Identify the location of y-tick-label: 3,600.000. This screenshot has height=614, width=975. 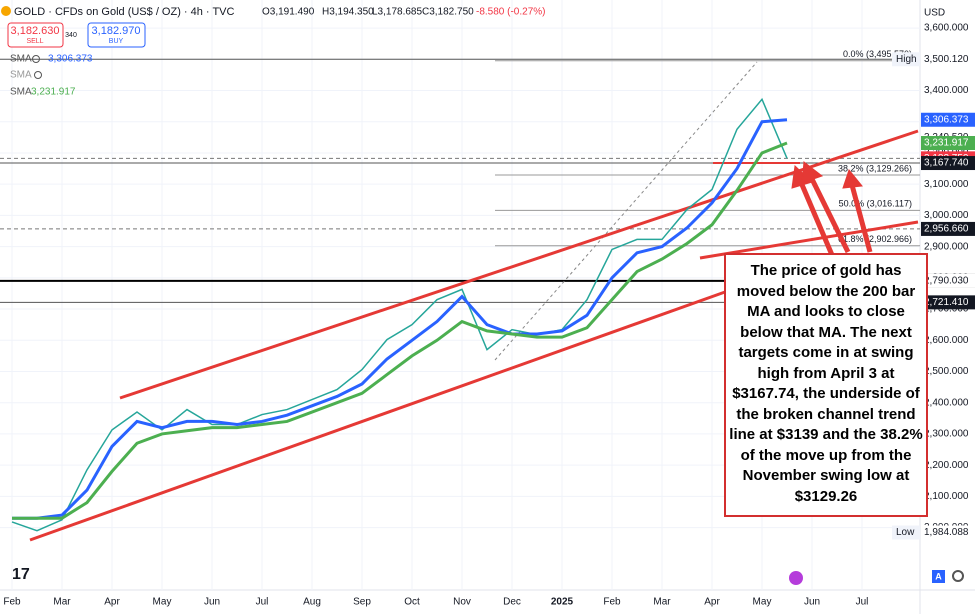
(946, 28).